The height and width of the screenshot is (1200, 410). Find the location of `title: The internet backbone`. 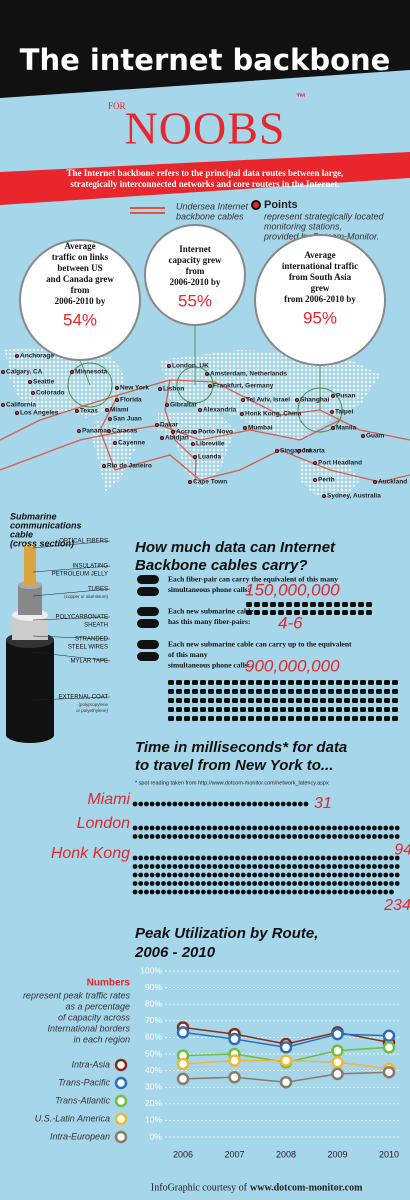

title: The internet backbone is located at coordinates (205, 60).